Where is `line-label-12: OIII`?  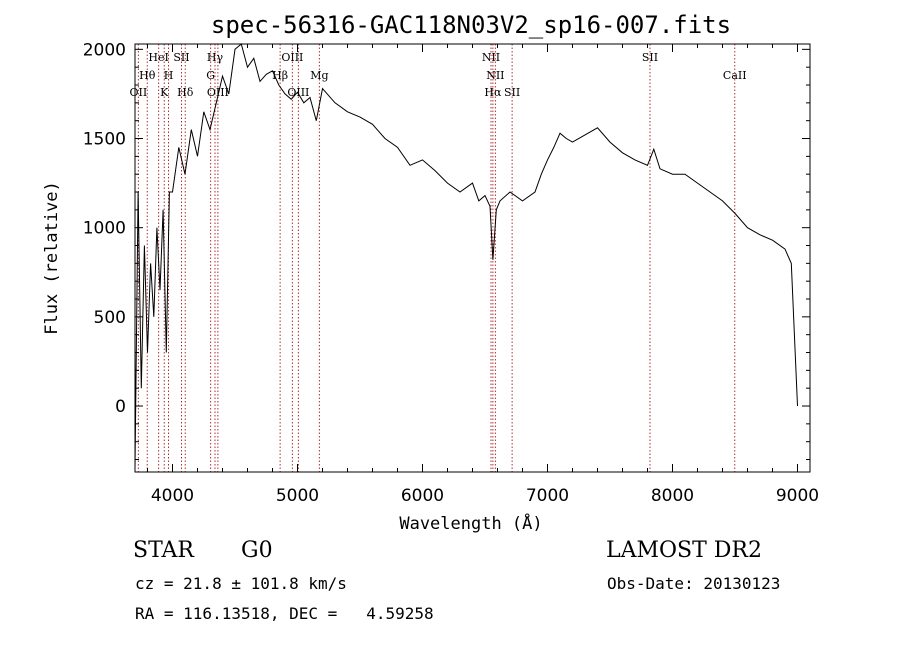 line-label-12: OIII is located at coordinates (298, 92).